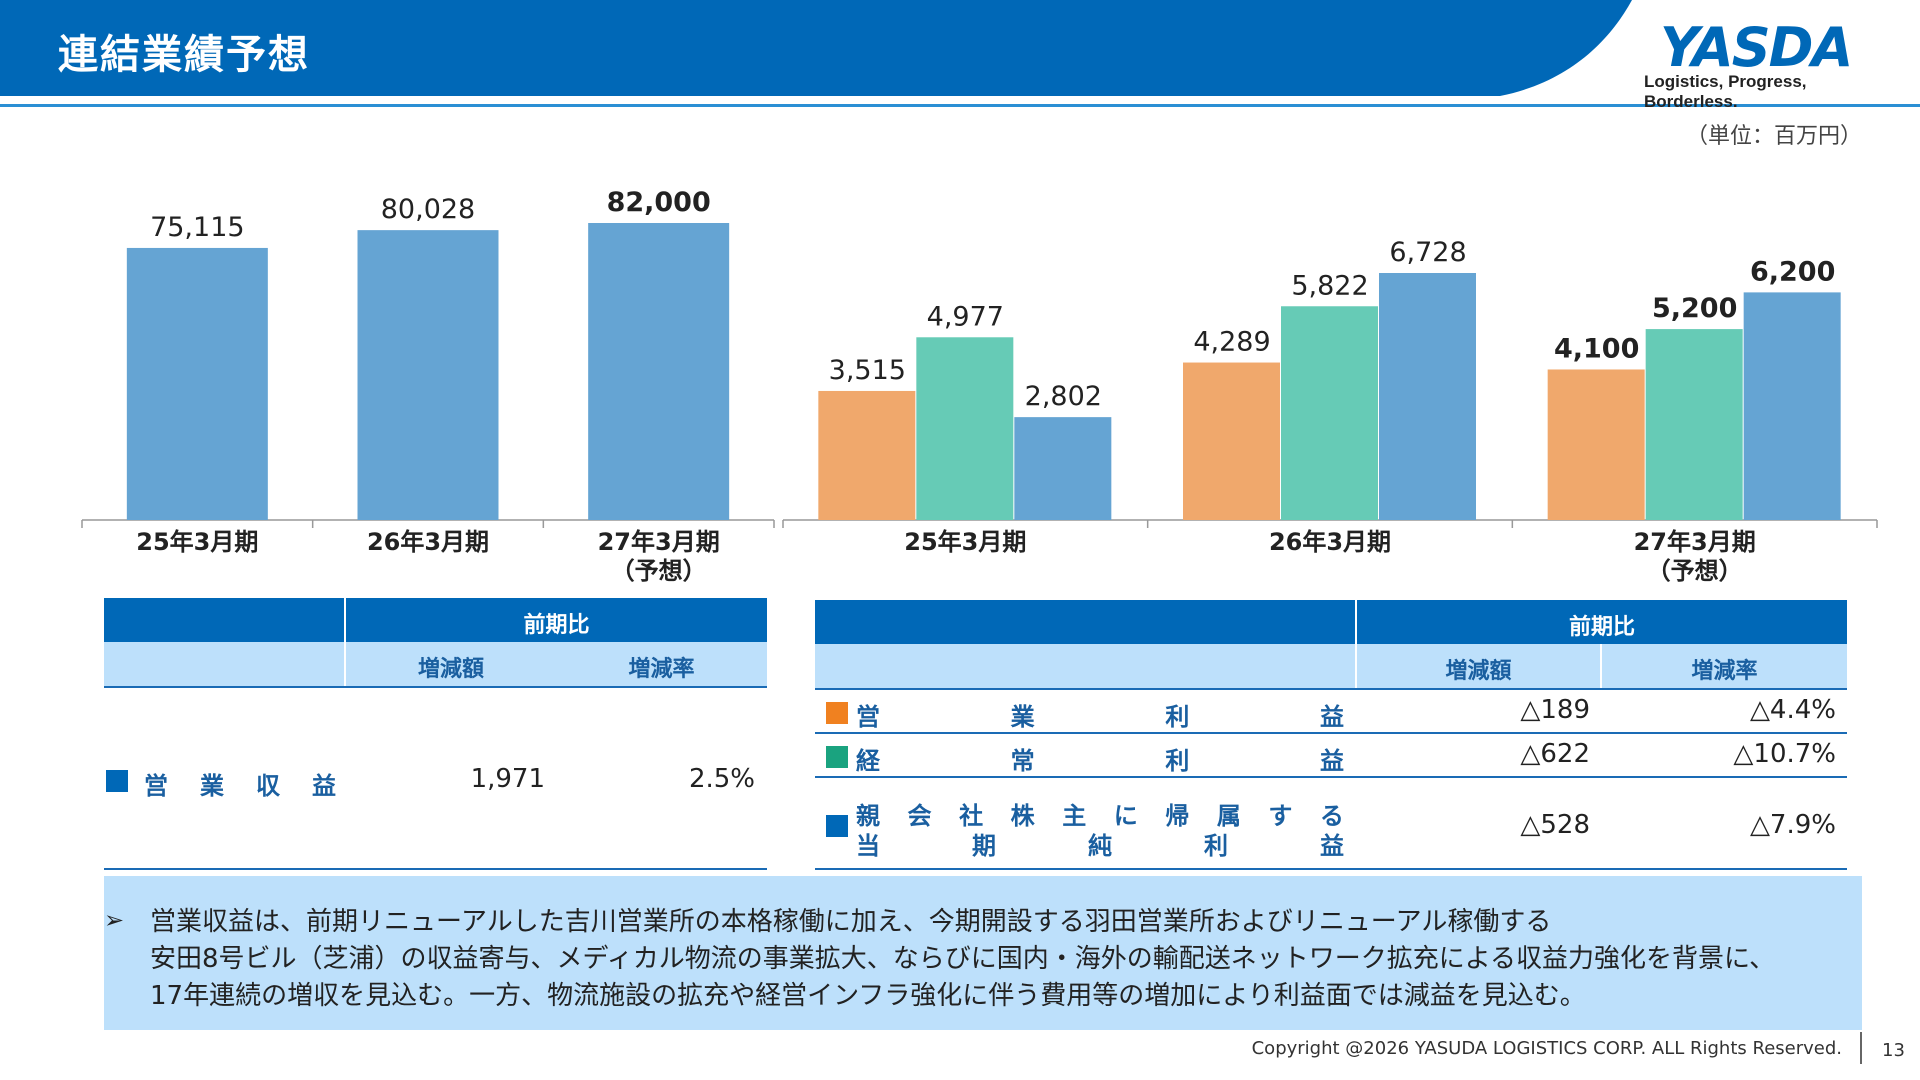  What do you see at coordinates (868, 761) in the screenshot?
I see `ordinary-profit-label-char: 経` at bounding box center [868, 761].